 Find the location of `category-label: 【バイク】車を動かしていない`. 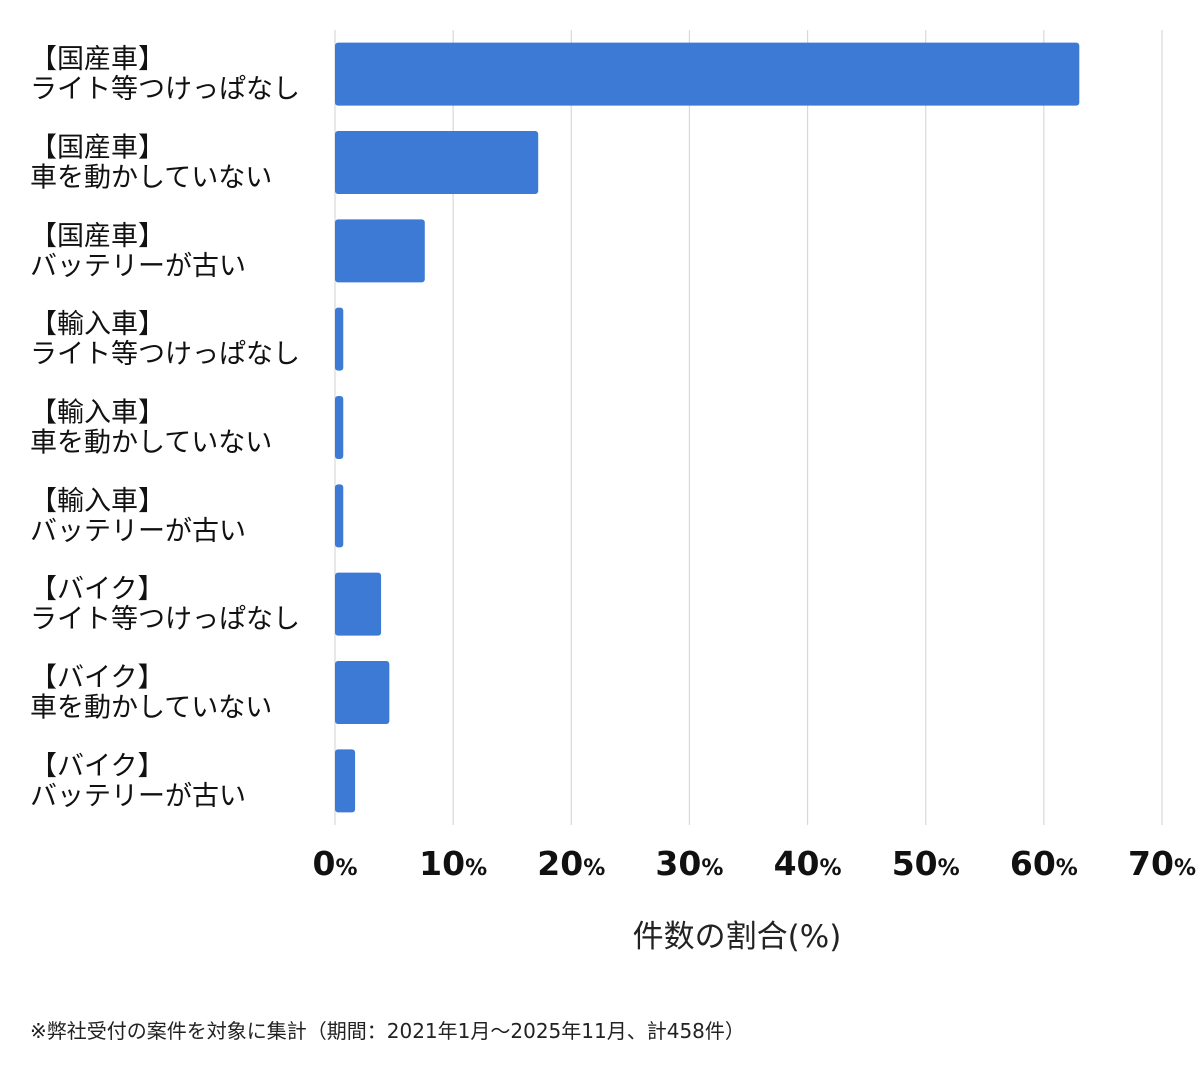

category-label: 【バイク】車を動かしていない is located at coordinates (151, 693).